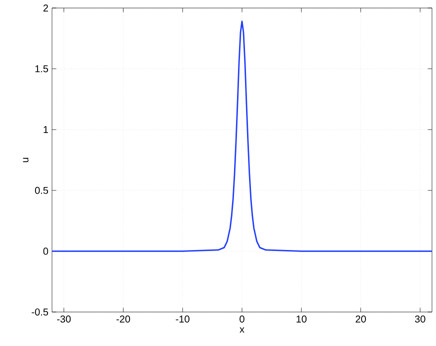 Image resolution: width=436 pixels, height=346 pixels. Describe the element at coordinates (301, 319) in the screenshot. I see `x-tick-label: 10` at that location.